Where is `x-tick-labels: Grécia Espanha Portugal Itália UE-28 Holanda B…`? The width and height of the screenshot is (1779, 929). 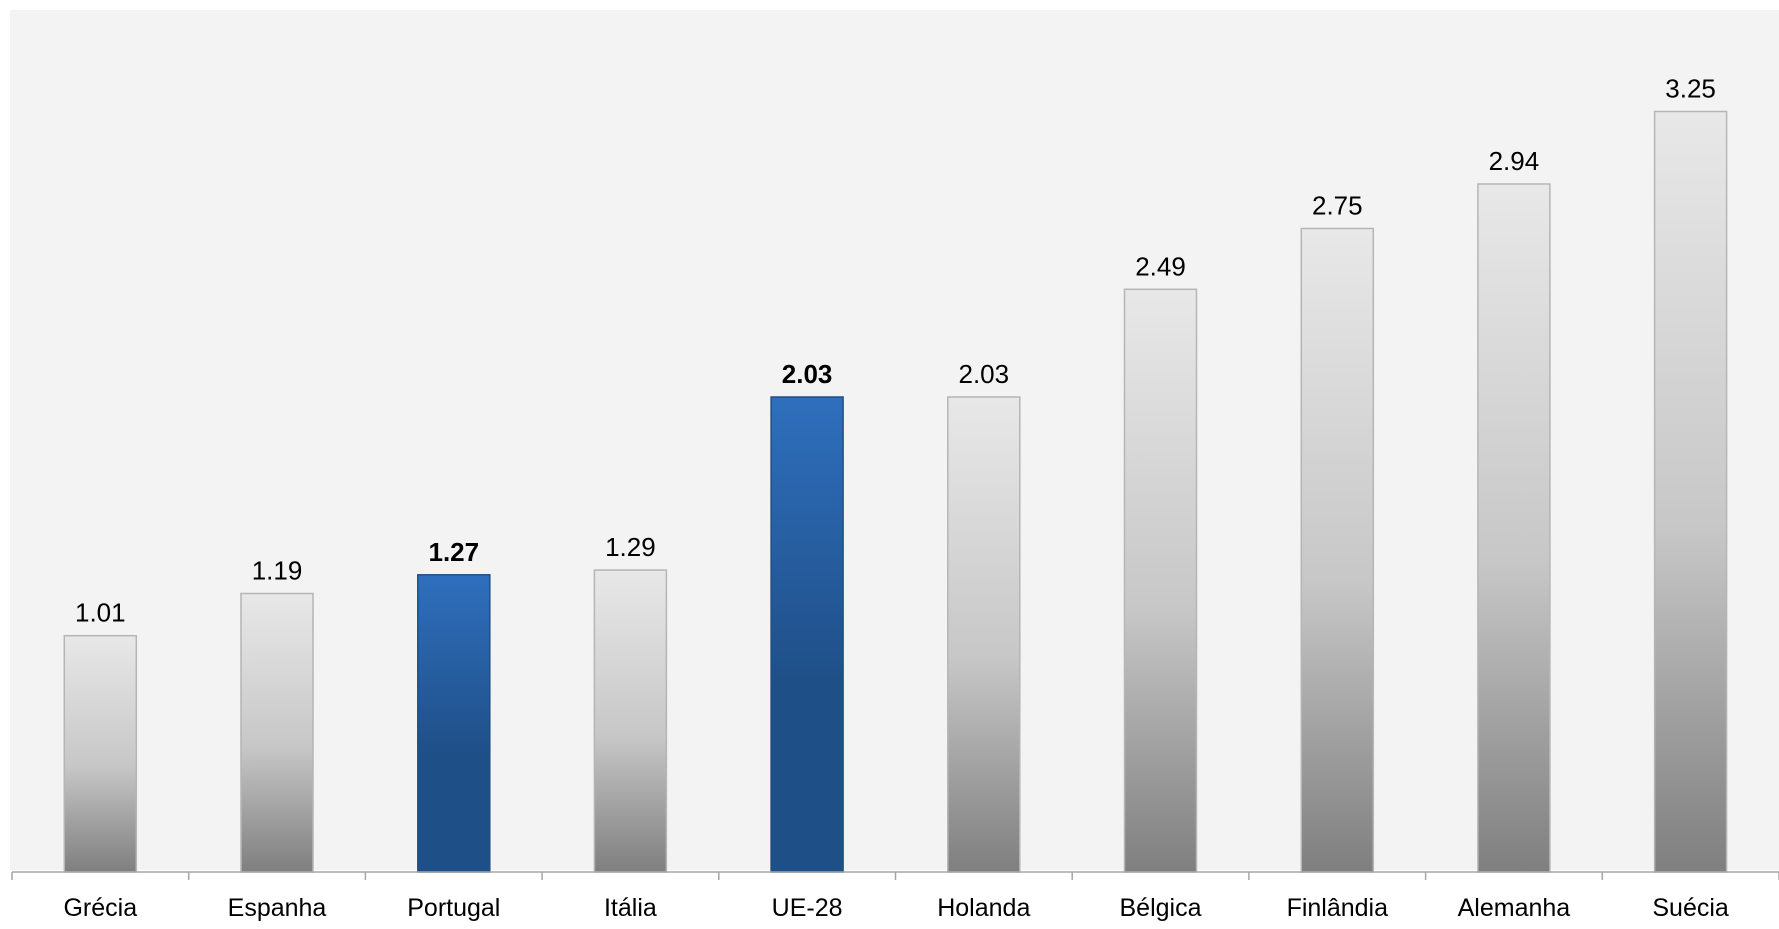 x-tick-labels: Grécia Espanha Portugal Itália UE-28 Holanda B… is located at coordinates (895, 908).